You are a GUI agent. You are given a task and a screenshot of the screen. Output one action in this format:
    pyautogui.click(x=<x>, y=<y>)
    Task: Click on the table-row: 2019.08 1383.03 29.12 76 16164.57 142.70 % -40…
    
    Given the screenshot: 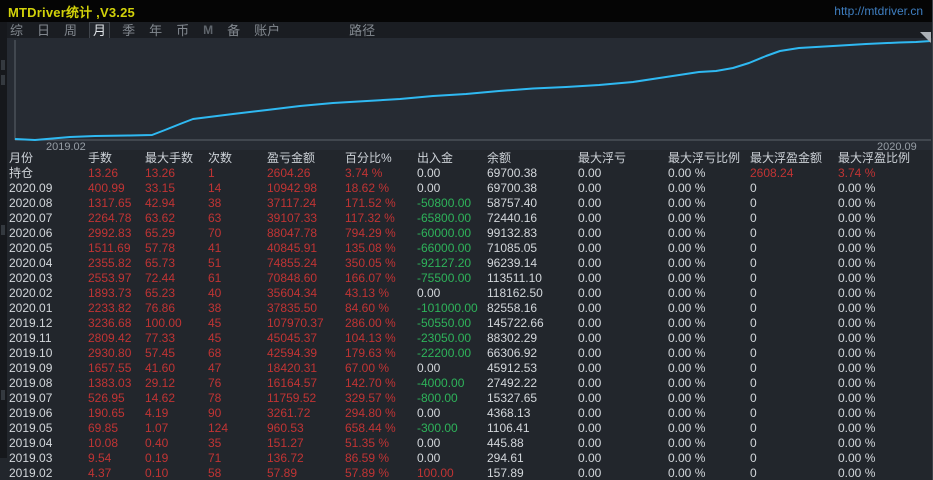 What is the action you would take?
    pyautogui.click(x=466, y=383)
    